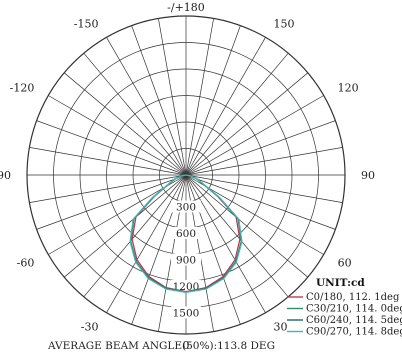 This screenshot has width=402, height=360. I want to click on radial-tick-label: 600, so click(186, 234).